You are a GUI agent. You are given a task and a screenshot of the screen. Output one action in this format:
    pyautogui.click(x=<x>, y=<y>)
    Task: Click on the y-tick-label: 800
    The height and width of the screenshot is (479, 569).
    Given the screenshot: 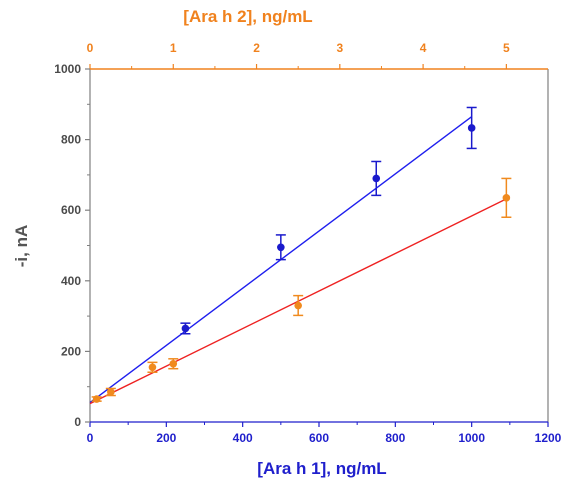 What is the action you would take?
    pyautogui.click(x=71, y=140)
    